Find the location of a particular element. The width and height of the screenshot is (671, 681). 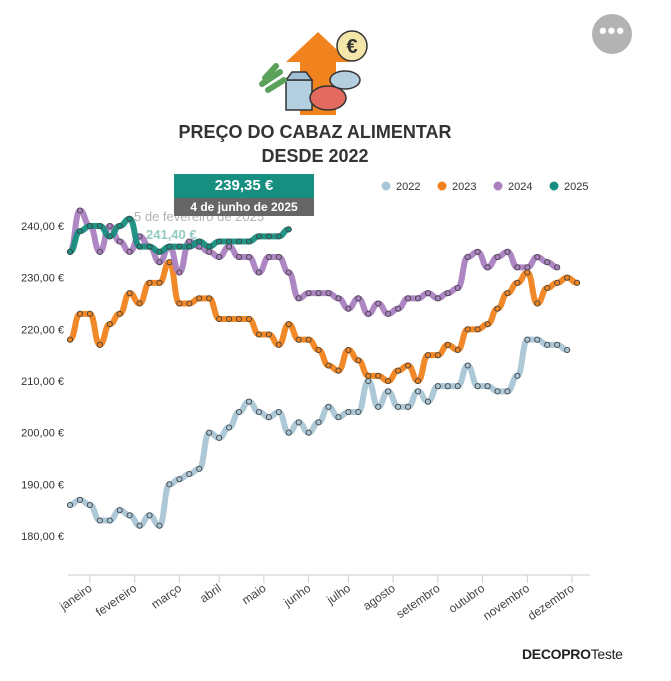

legend-label-2022: 2022 is located at coordinates (408, 187).